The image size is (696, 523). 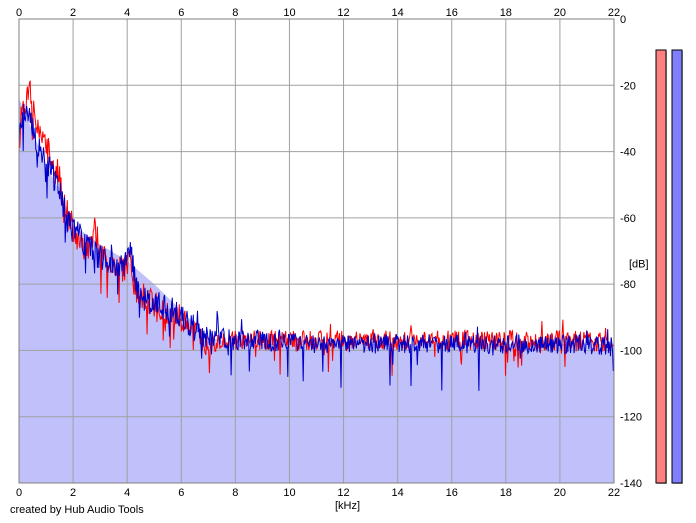 I want to click on y-tick-label: 0, so click(x=623, y=20).